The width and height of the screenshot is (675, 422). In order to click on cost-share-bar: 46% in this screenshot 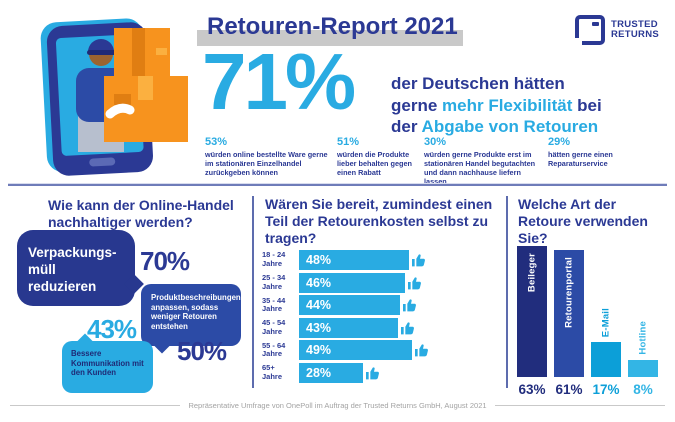, I will do `click(352, 282)`.